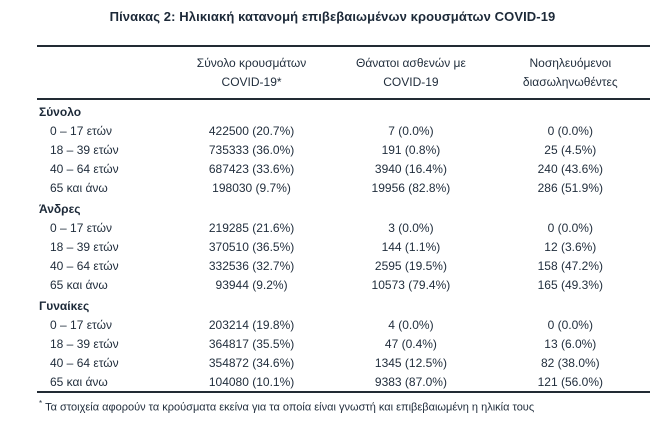 Image resolution: width=665 pixels, height=425 pixels. I want to click on footnote-asterisk: *, so click(41, 403).